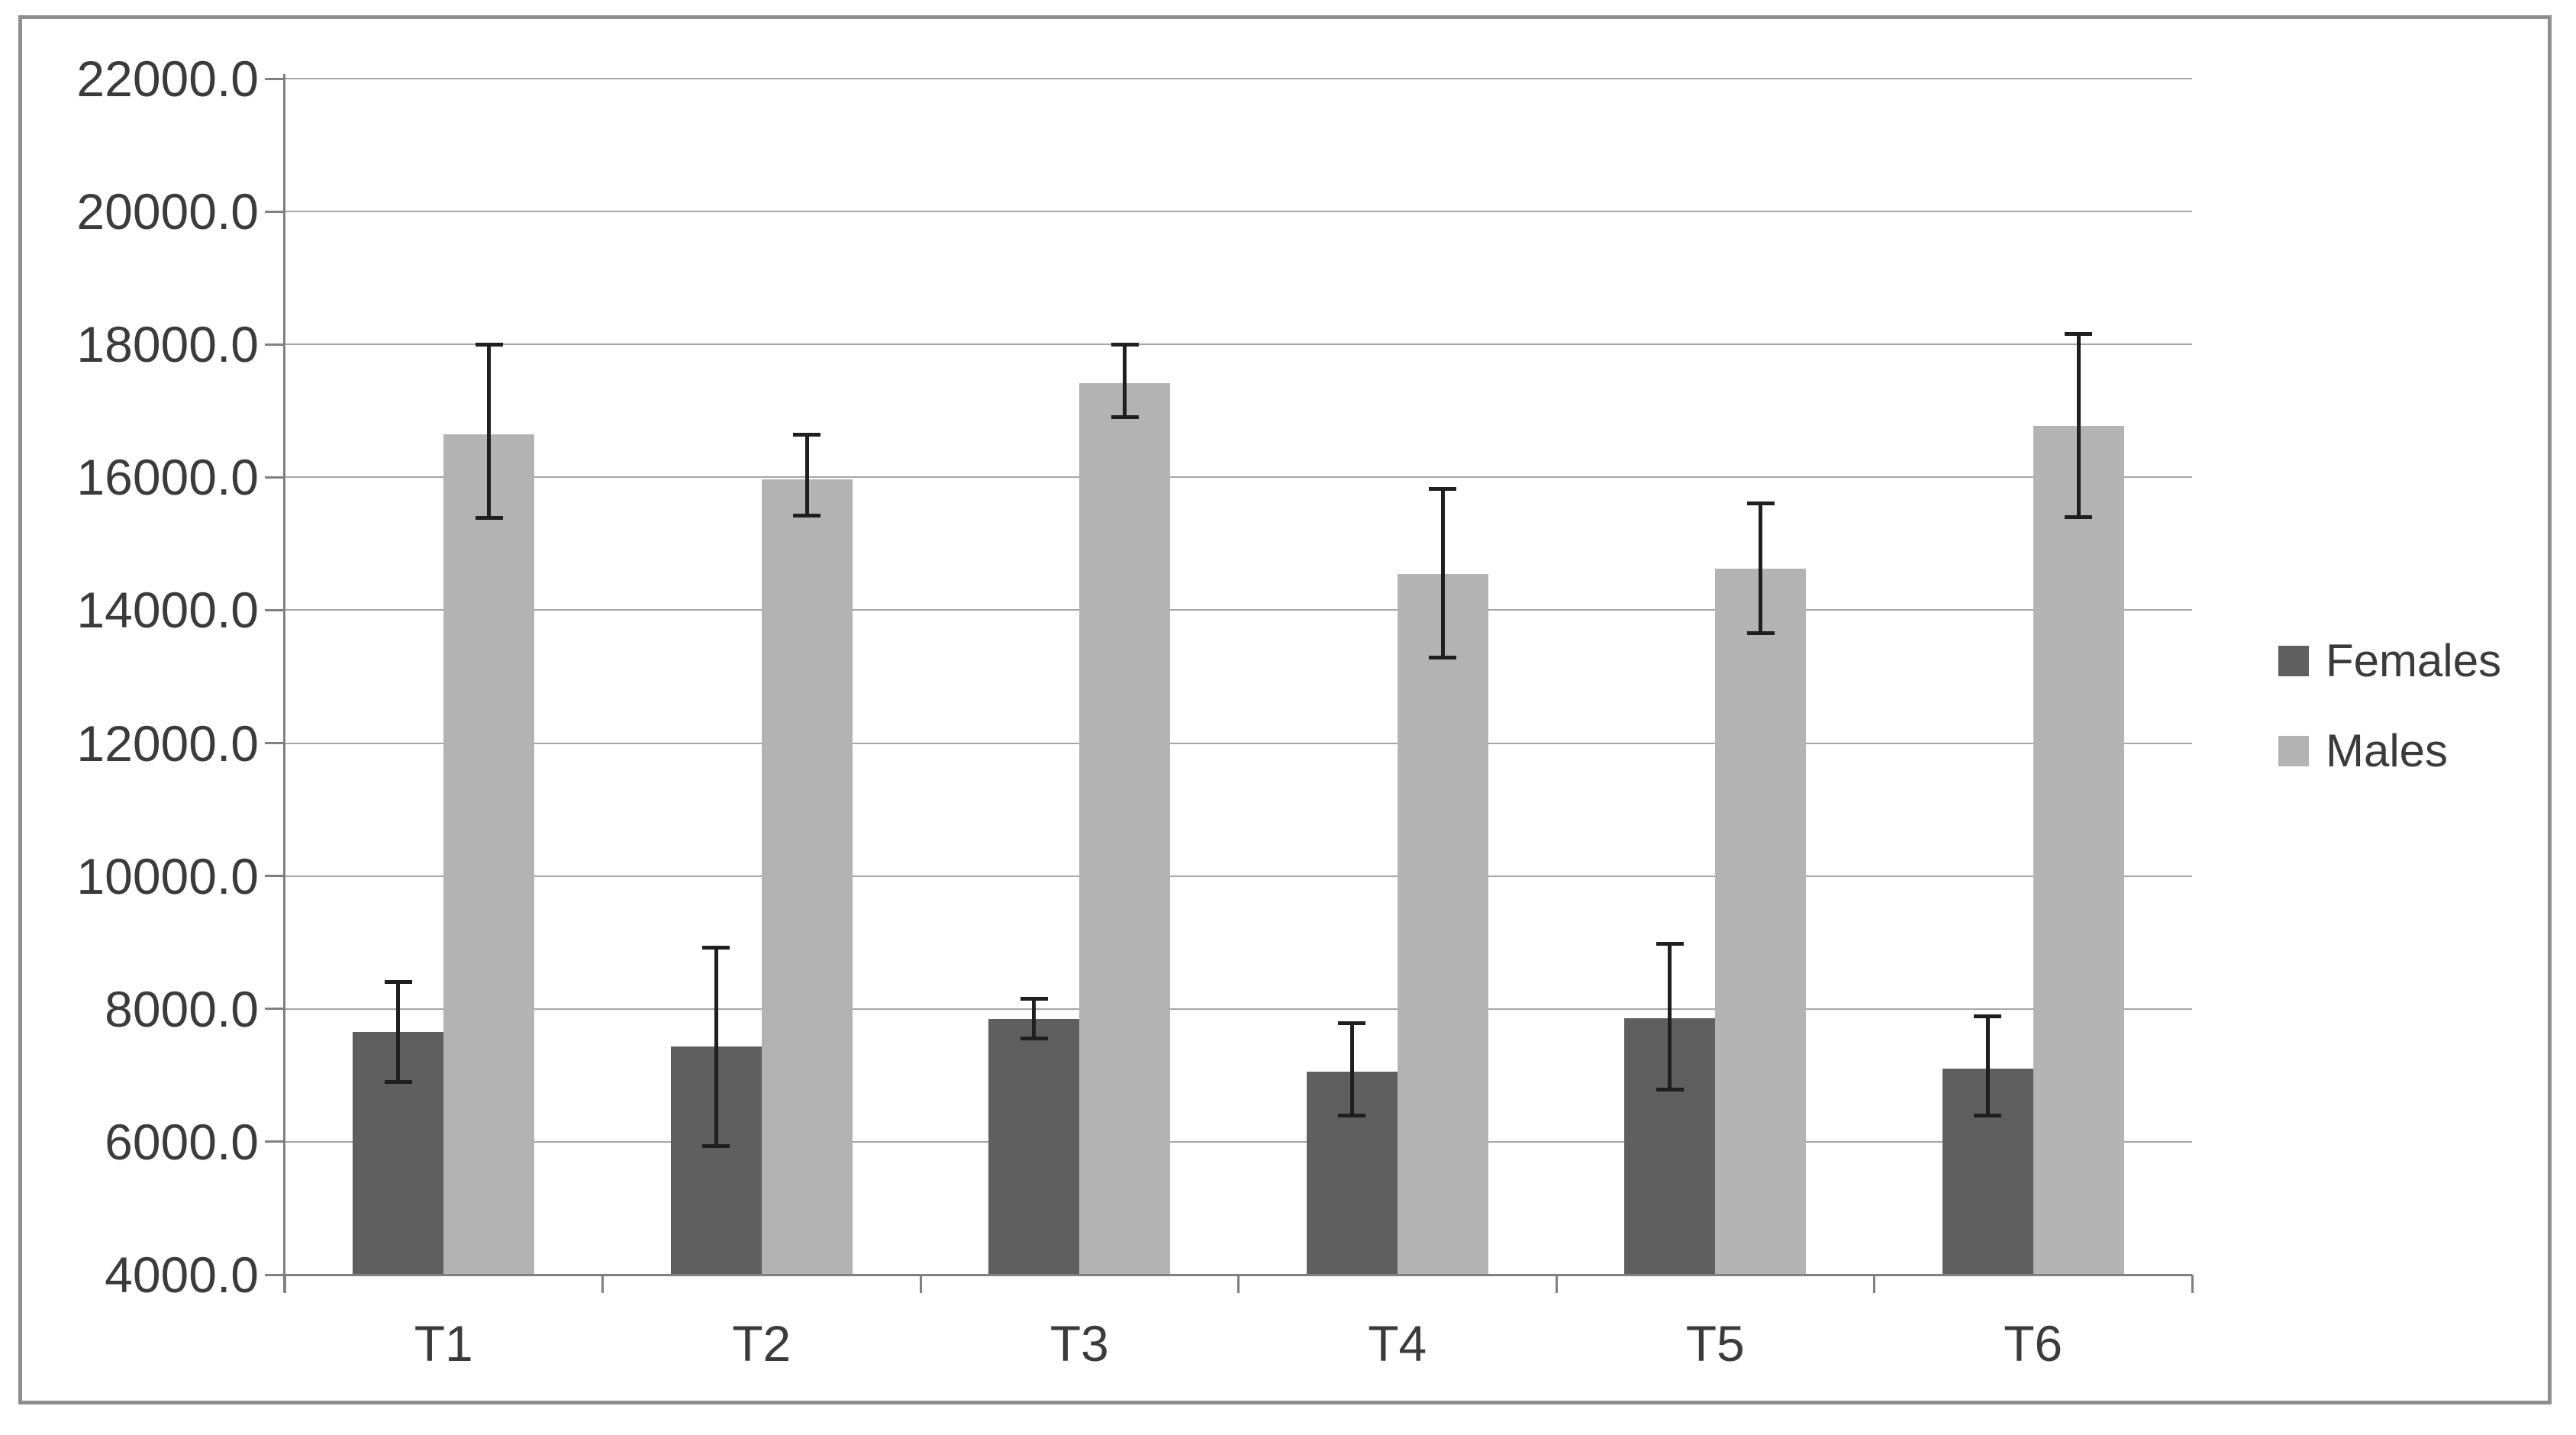 This screenshot has width=2576, height=1435. I want to click on legend-swatch-males, so click(2294, 751).